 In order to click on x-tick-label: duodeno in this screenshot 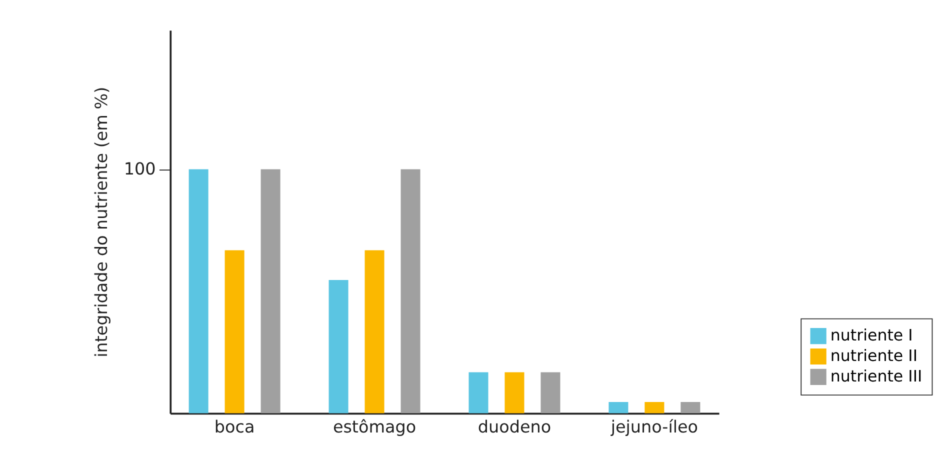, I will do `click(515, 426)`.